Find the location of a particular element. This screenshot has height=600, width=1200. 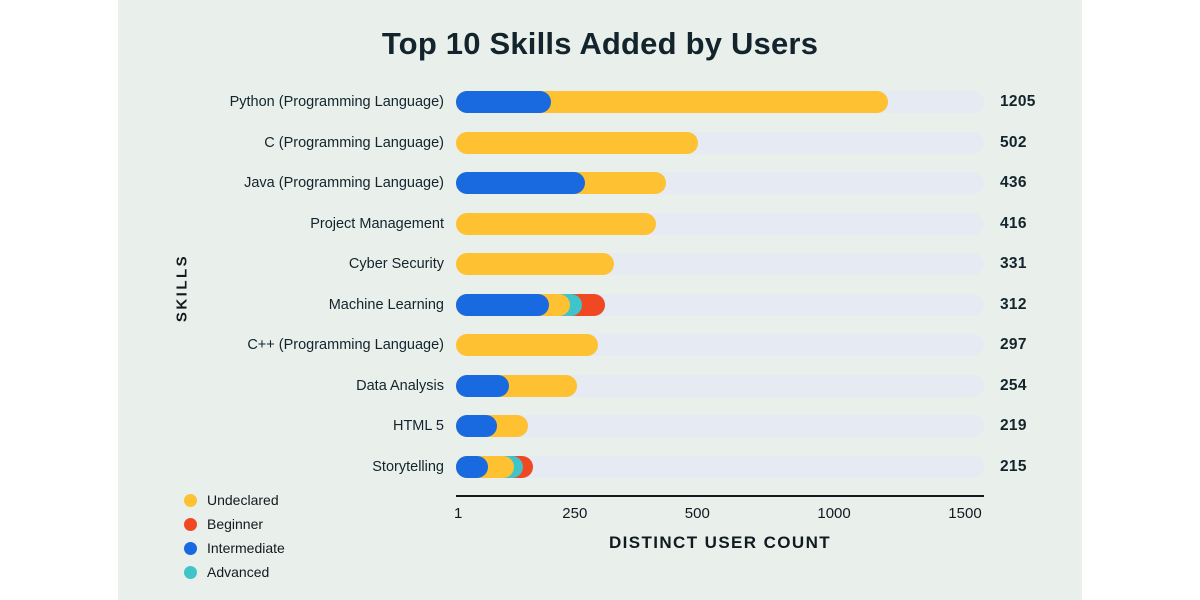

bar-value: 215 is located at coordinates (1013, 466).